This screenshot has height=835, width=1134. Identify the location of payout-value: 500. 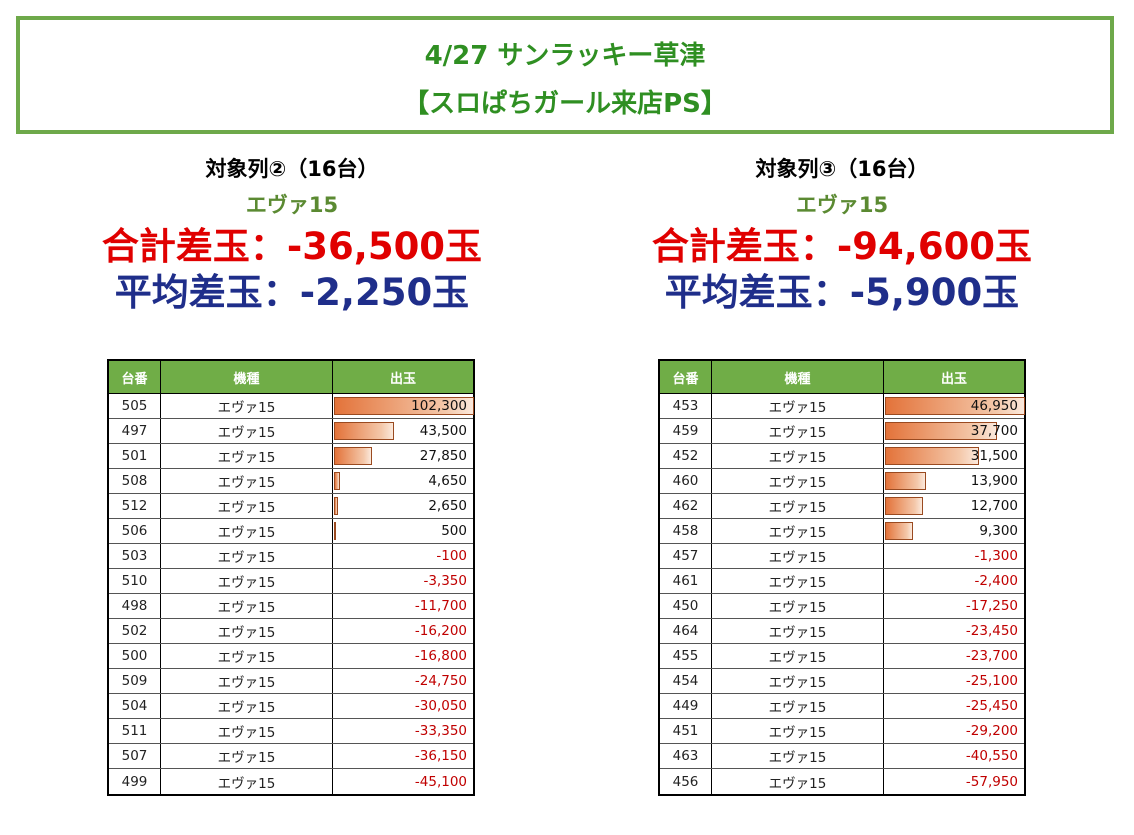
(454, 531).